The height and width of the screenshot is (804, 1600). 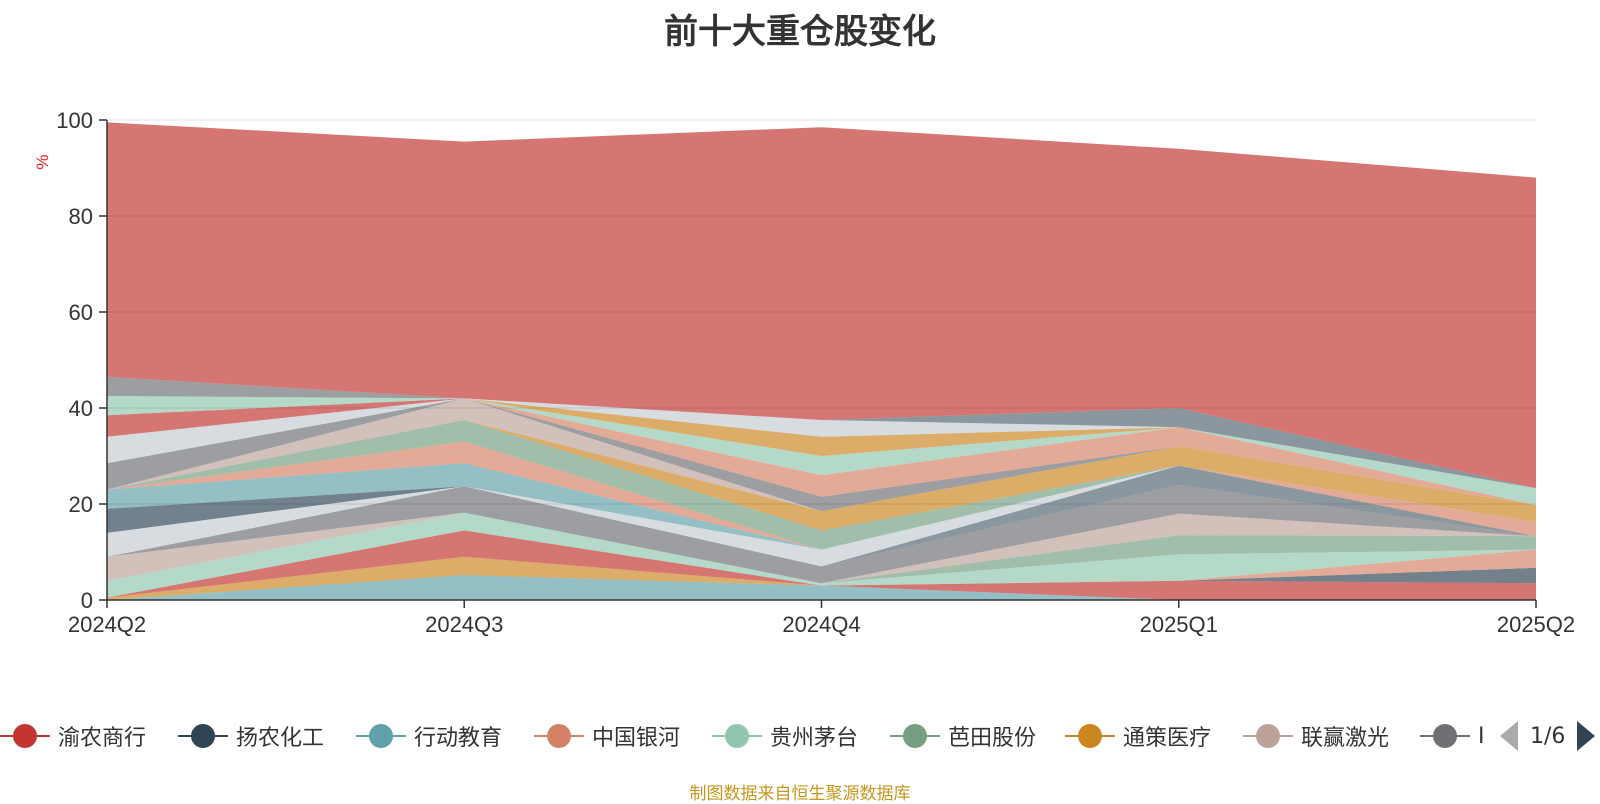 I want to click on legend-label: 芭田股份, so click(x=992, y=738).